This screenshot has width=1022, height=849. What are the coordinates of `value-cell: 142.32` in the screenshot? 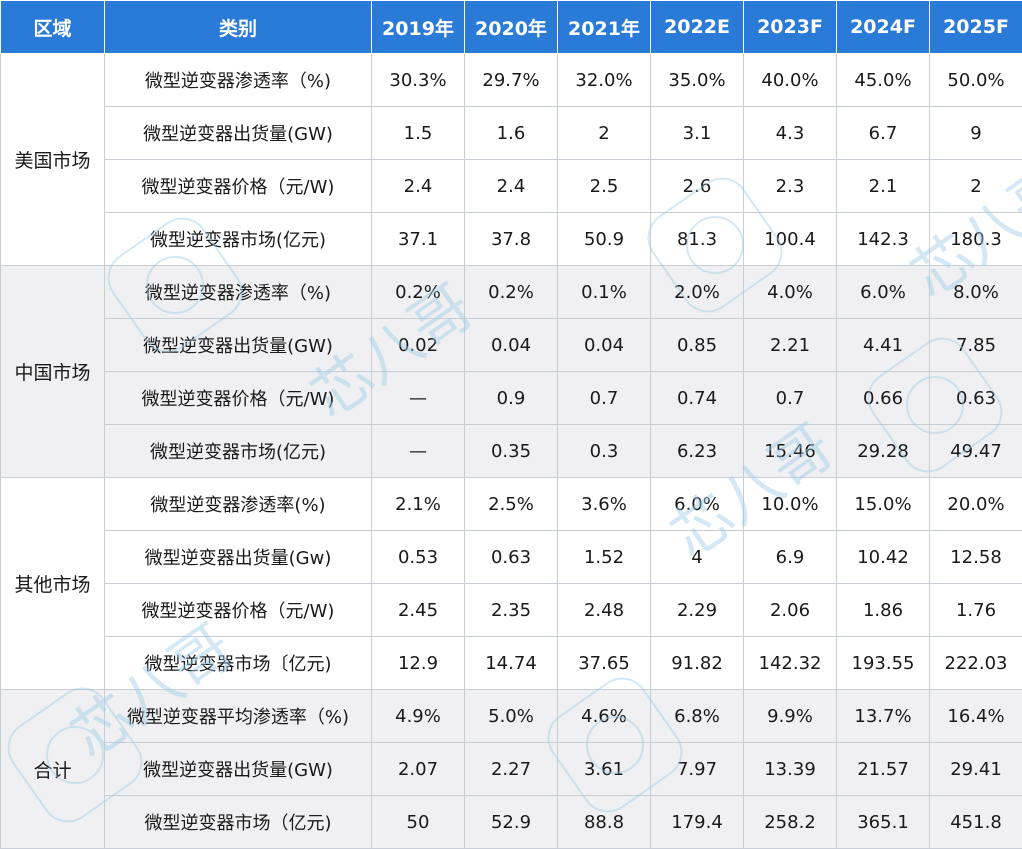 It's located at (790, 663).